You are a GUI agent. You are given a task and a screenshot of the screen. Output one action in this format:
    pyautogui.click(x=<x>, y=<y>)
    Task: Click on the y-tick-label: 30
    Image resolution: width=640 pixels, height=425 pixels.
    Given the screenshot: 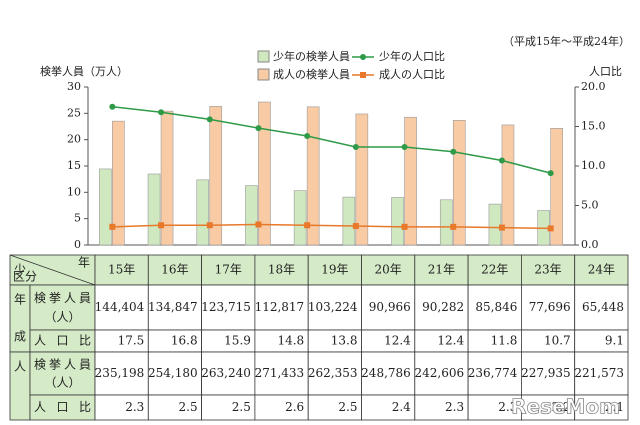 What is the action you would take?
    pyautogui.click(x=74, y=86)
    